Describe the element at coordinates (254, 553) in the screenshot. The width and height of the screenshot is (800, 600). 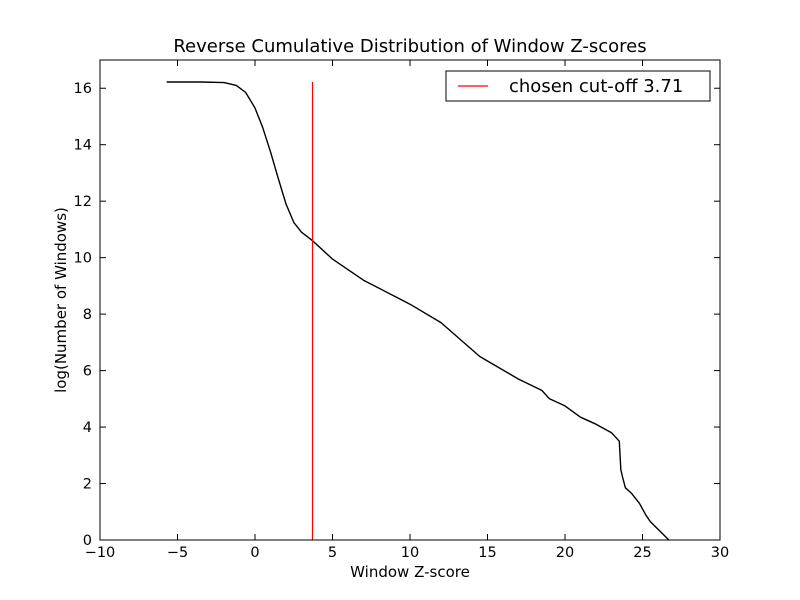
I see `x-tick-label: 0` at that location.